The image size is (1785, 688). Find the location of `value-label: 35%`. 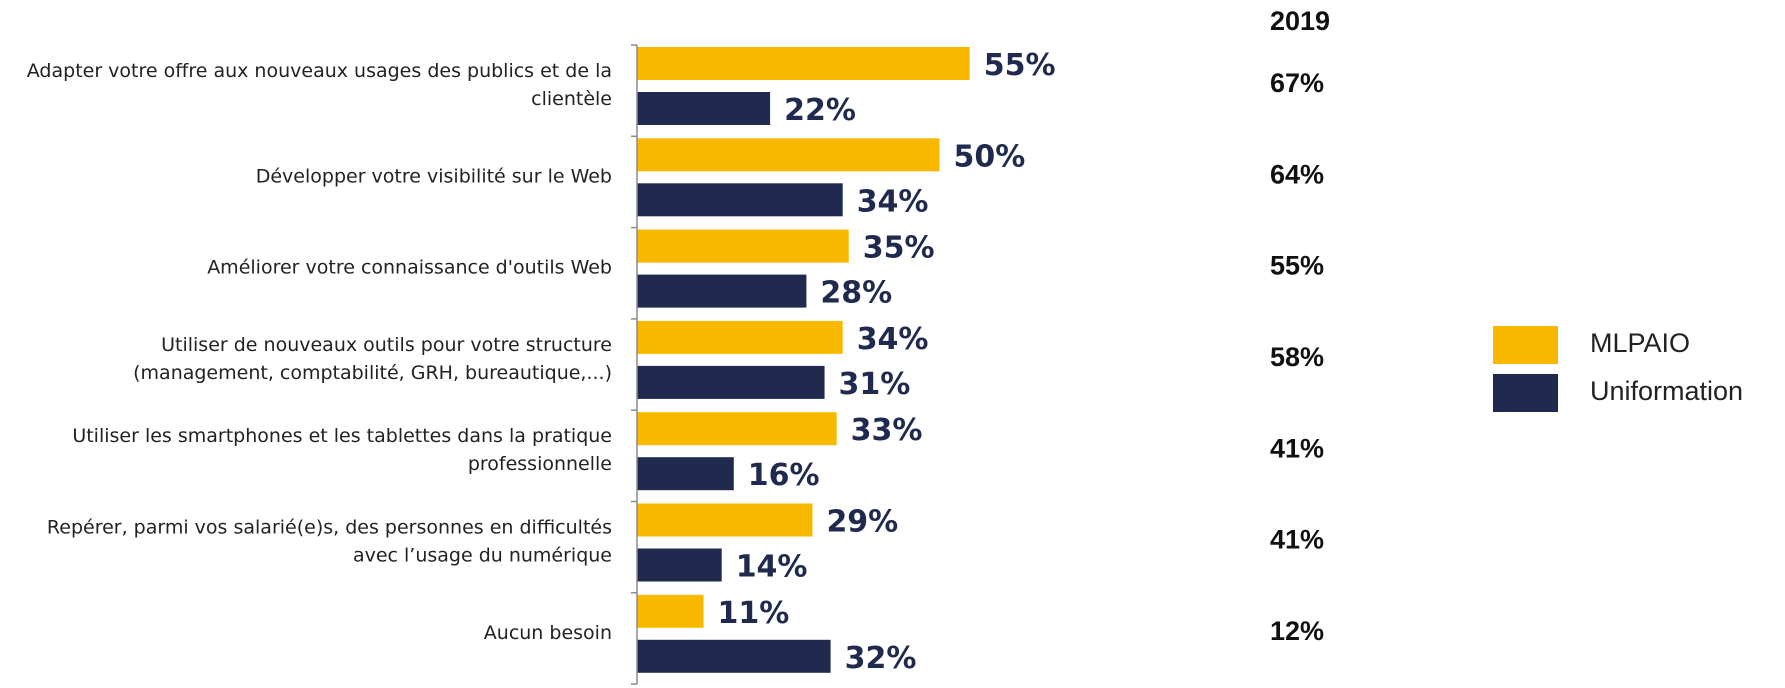

value-label: 35% is located at coordinates (899, 248).